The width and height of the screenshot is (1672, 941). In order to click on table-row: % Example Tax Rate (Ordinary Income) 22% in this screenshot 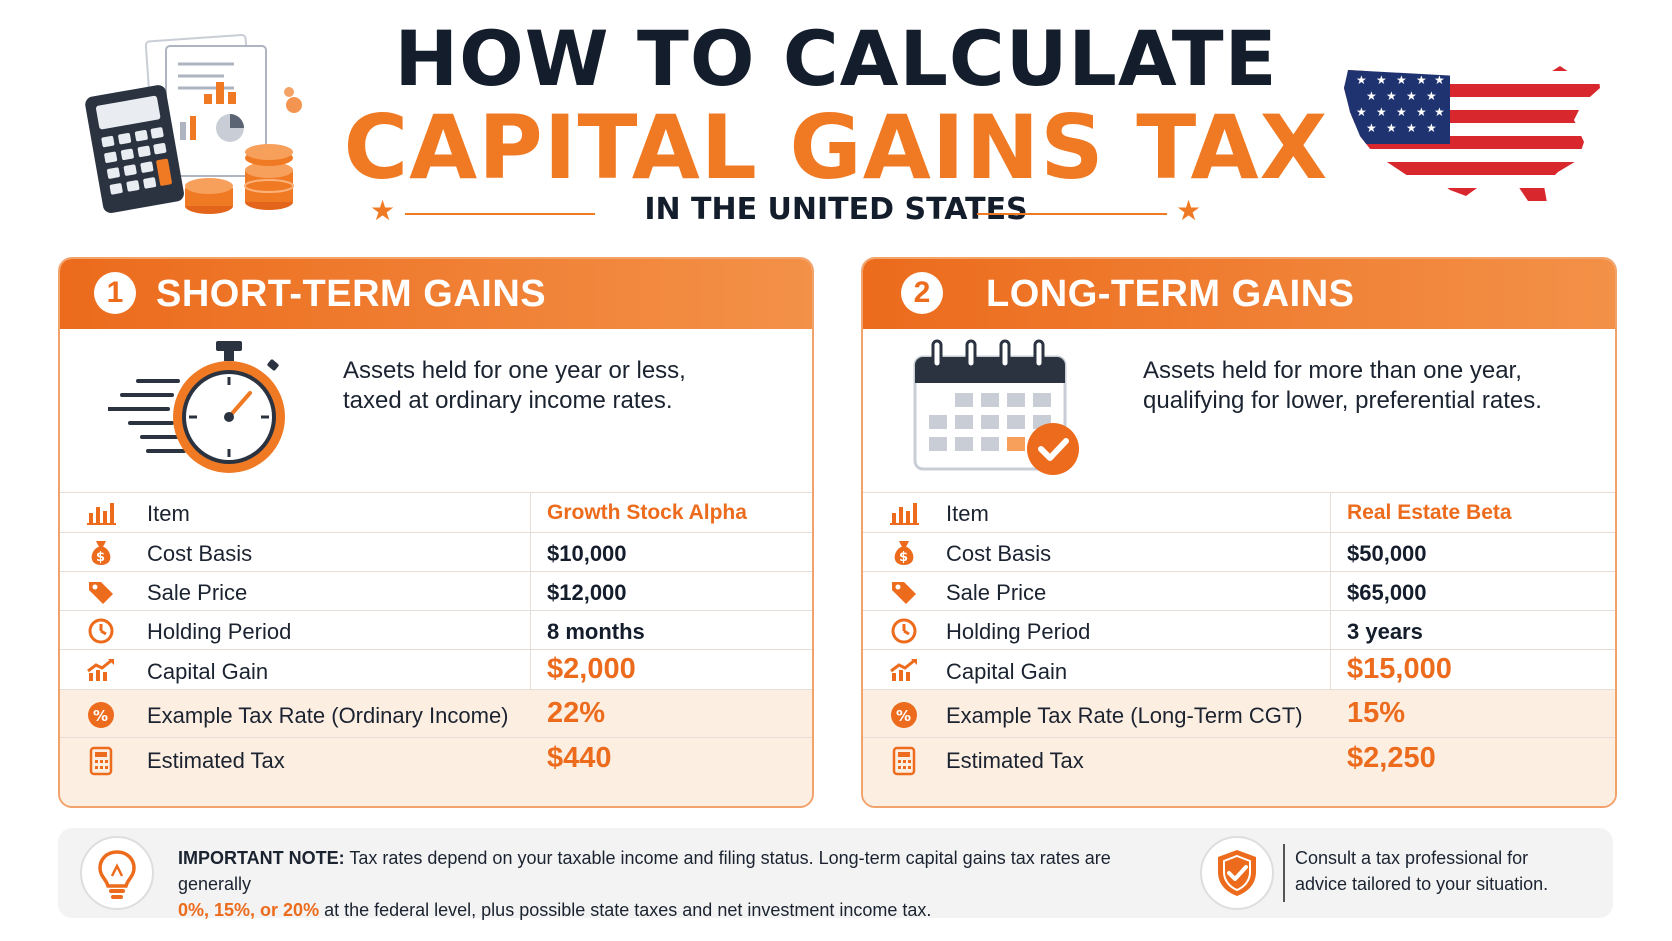, I will do `click(436, 713)`.